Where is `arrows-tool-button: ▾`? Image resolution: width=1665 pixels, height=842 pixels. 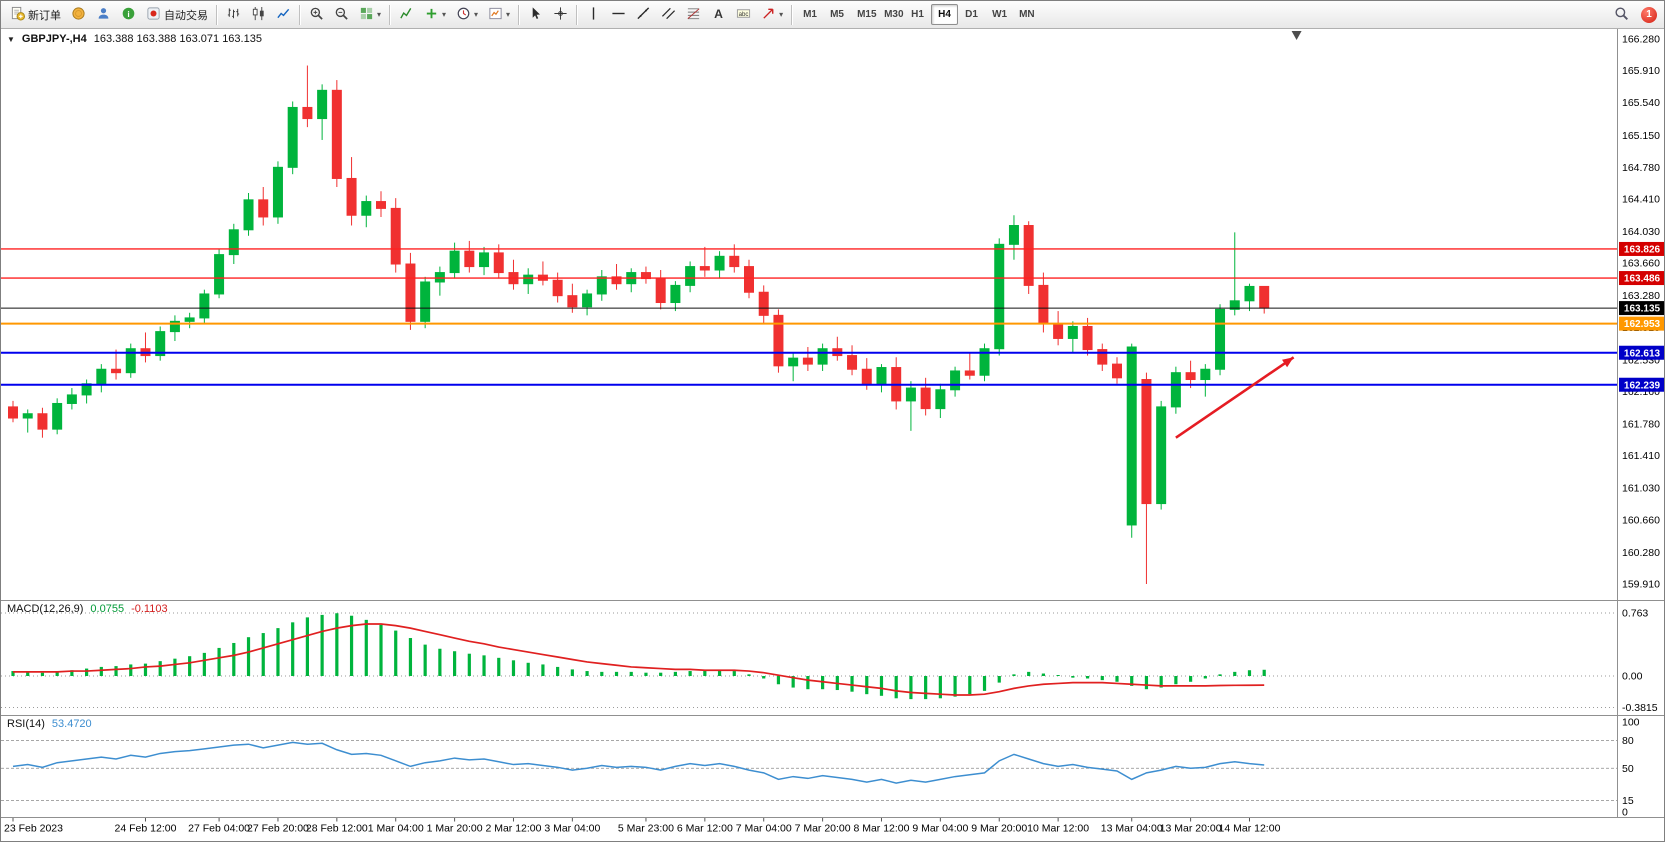
arrows-tool-button: ▾ is located at coordinates (772, 14).